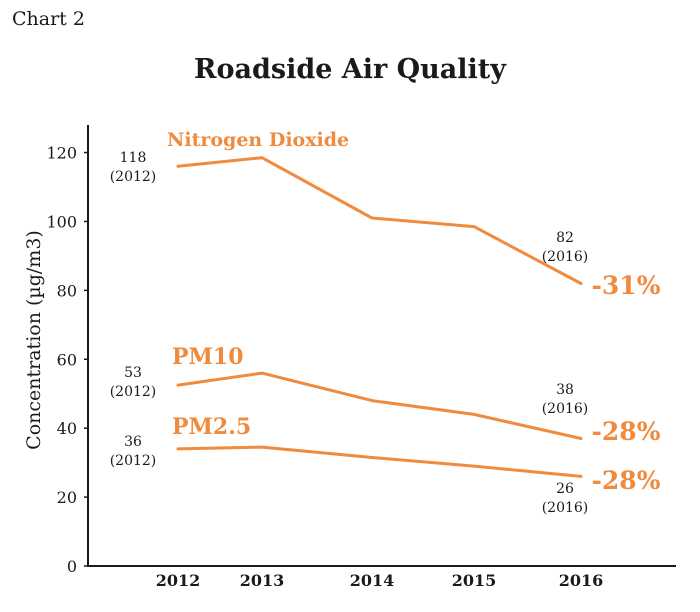 Image resolution: width=700 pixels, height=612 pixels. I want to click on end-value-label: 26 (2016), so click(565, 498).